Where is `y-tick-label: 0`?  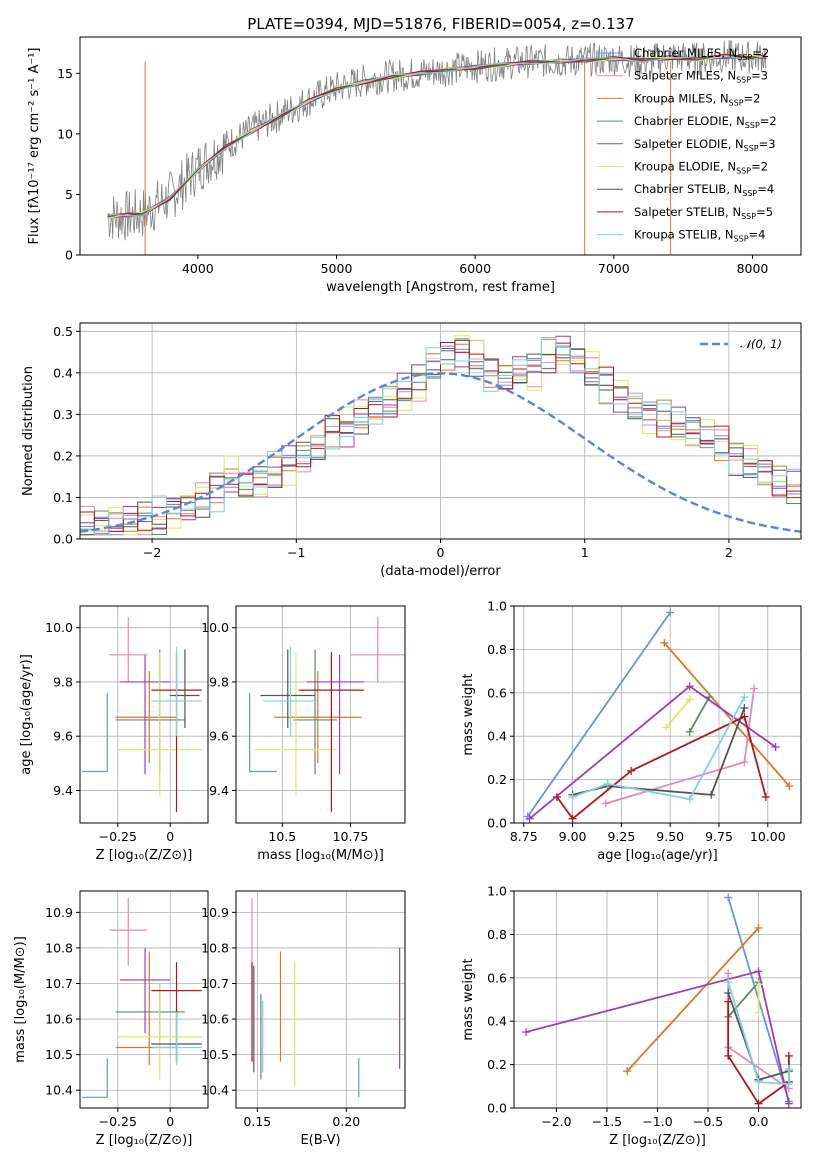 y-tick-label: 0 is located at coordinates (69, 255).